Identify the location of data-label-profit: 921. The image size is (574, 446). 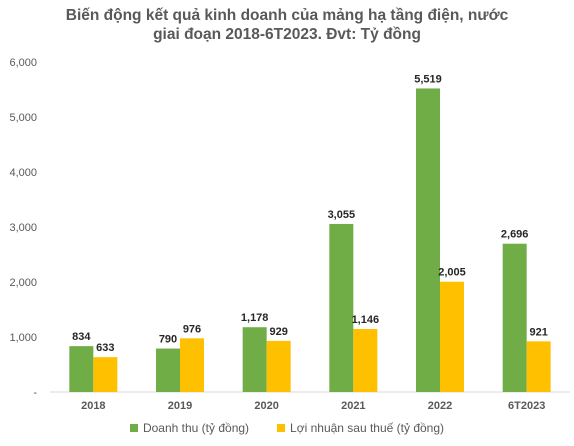
(538, 332).